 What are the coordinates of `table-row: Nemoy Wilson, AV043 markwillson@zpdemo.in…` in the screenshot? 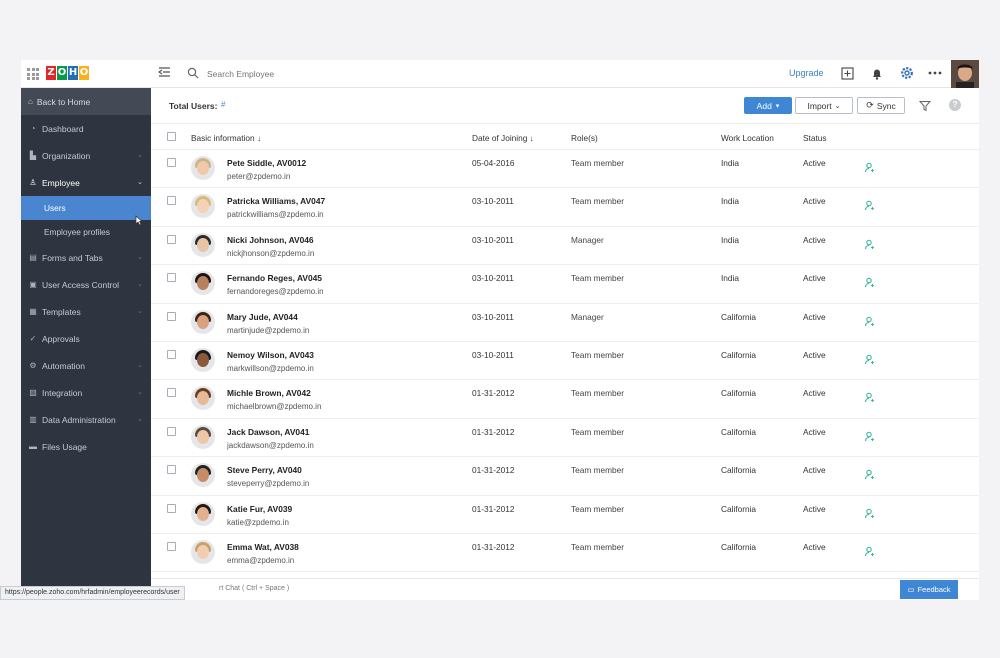 It's located at (565, 361).